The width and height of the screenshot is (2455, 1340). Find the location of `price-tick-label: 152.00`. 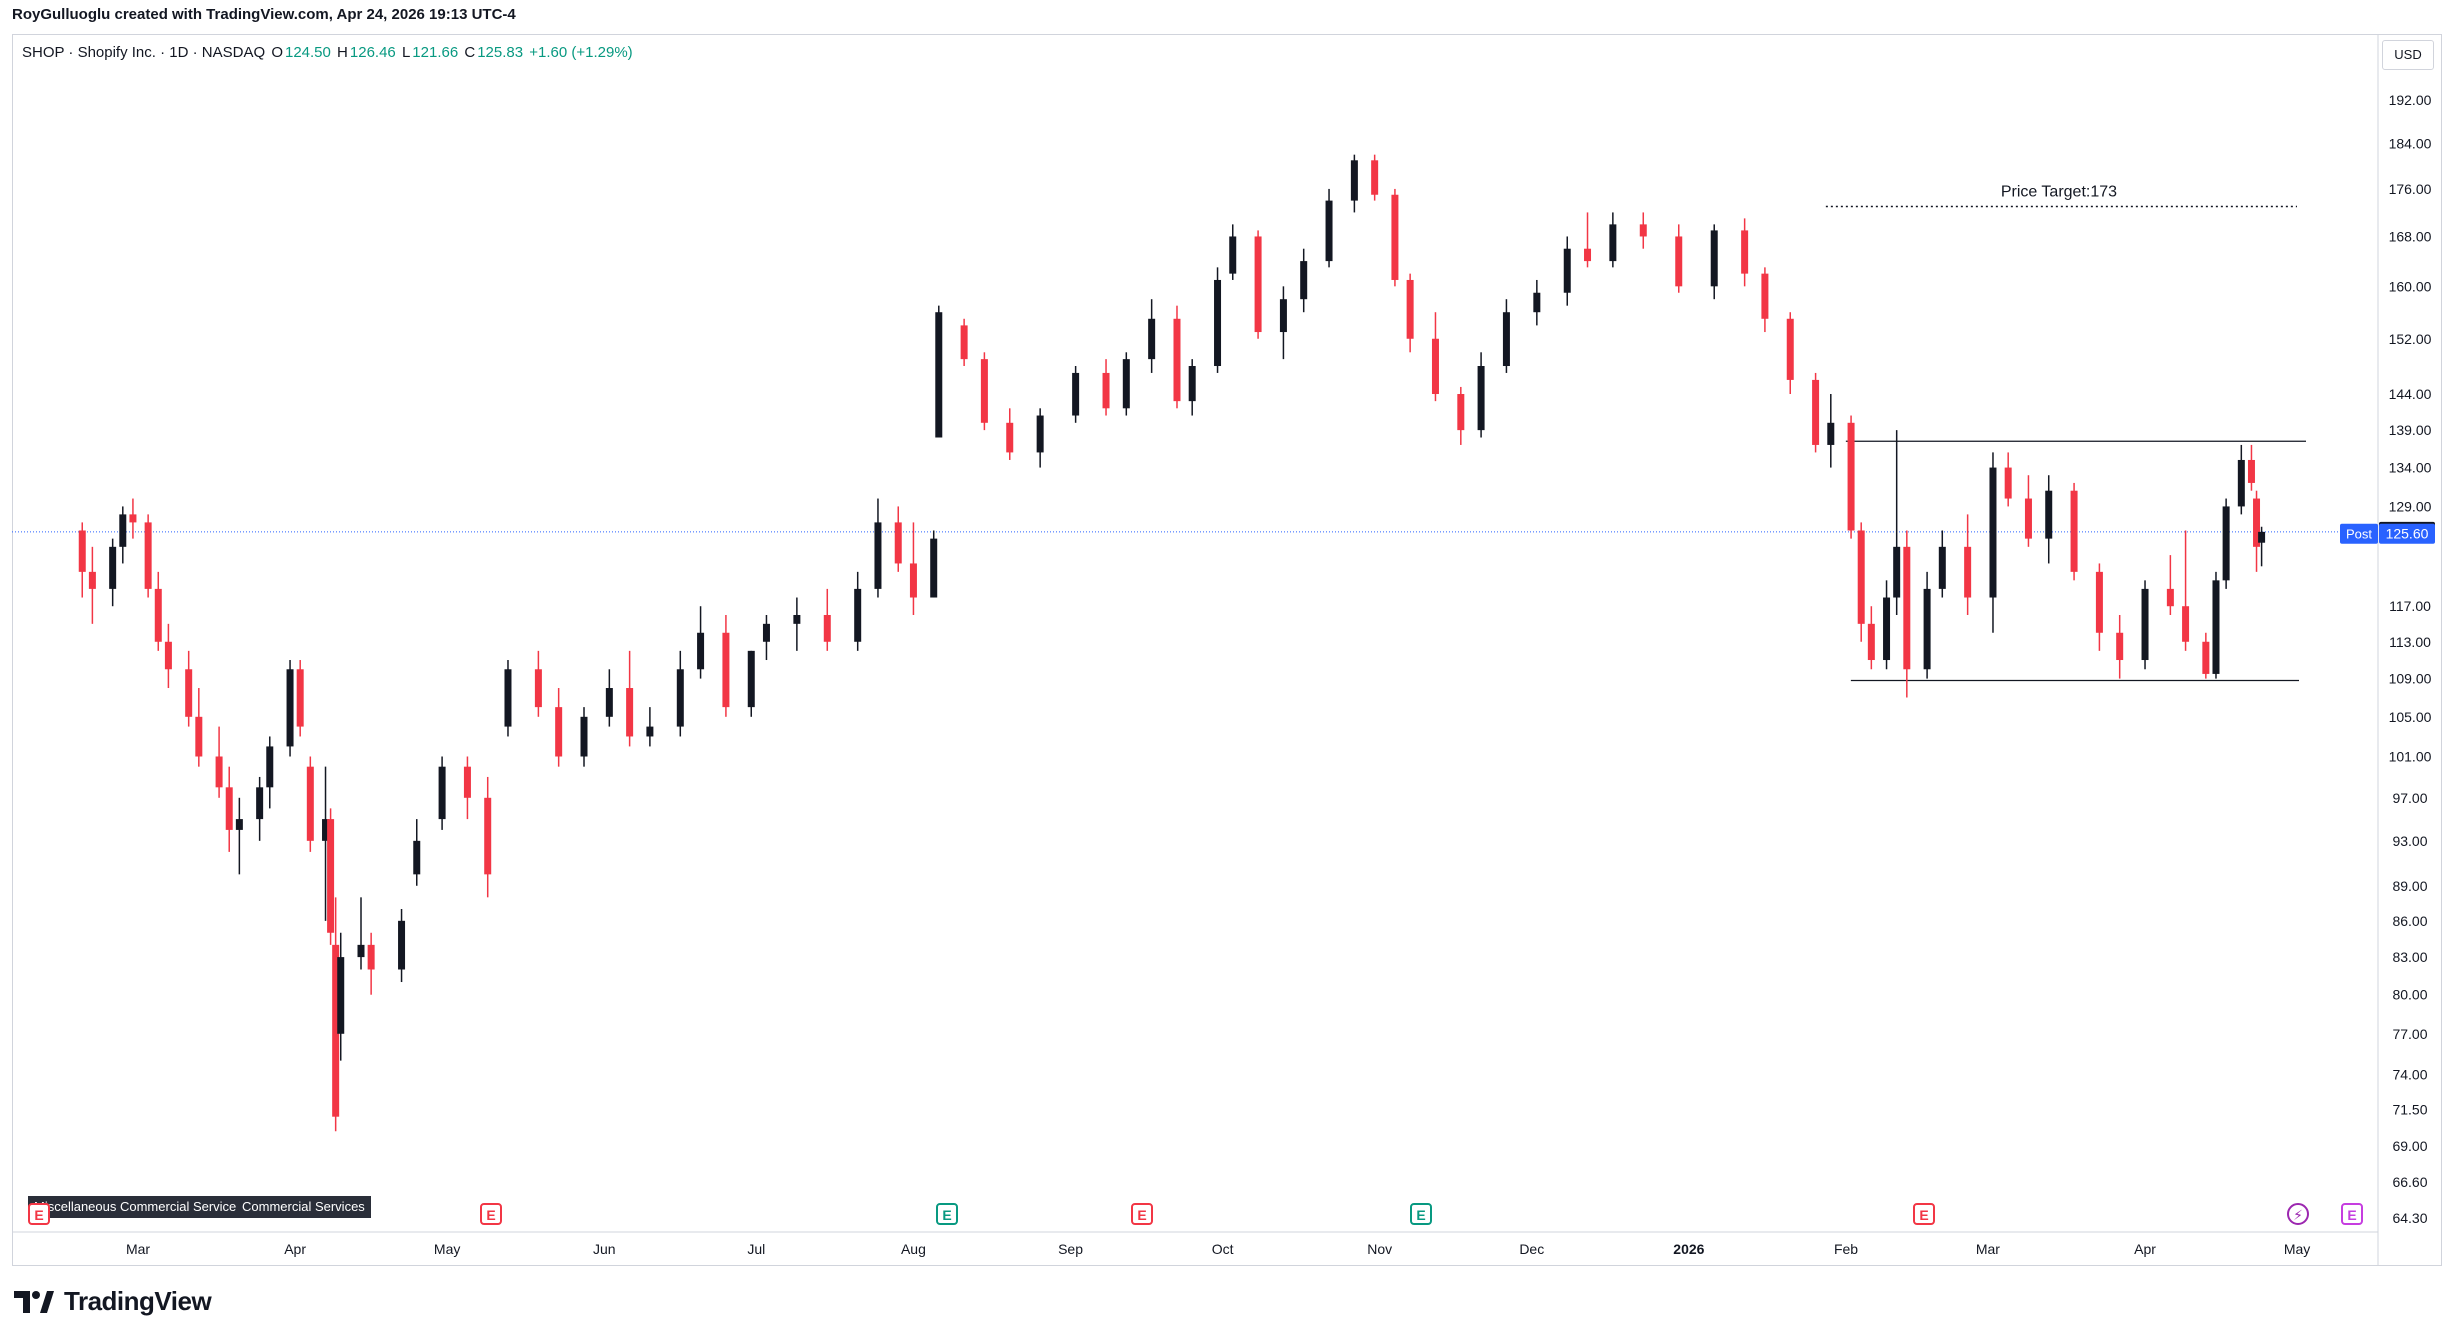

price-tick-label: 152.00 is located at coordinates (2410, 339).